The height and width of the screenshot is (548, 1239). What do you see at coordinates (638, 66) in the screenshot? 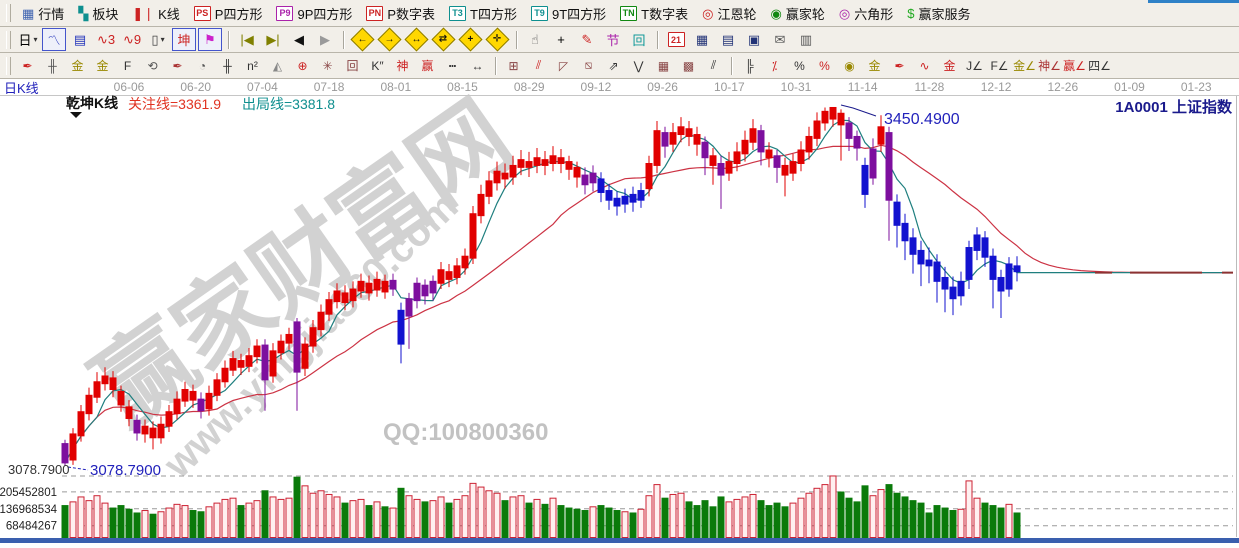
I see `zigzag-icon: ⋁` at bounding box center [638, 66].